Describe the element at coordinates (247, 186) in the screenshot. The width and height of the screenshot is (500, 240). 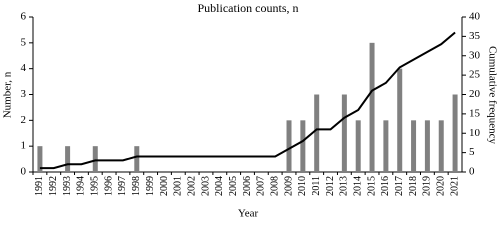
I see `x-tick-label: 2006` at that location.